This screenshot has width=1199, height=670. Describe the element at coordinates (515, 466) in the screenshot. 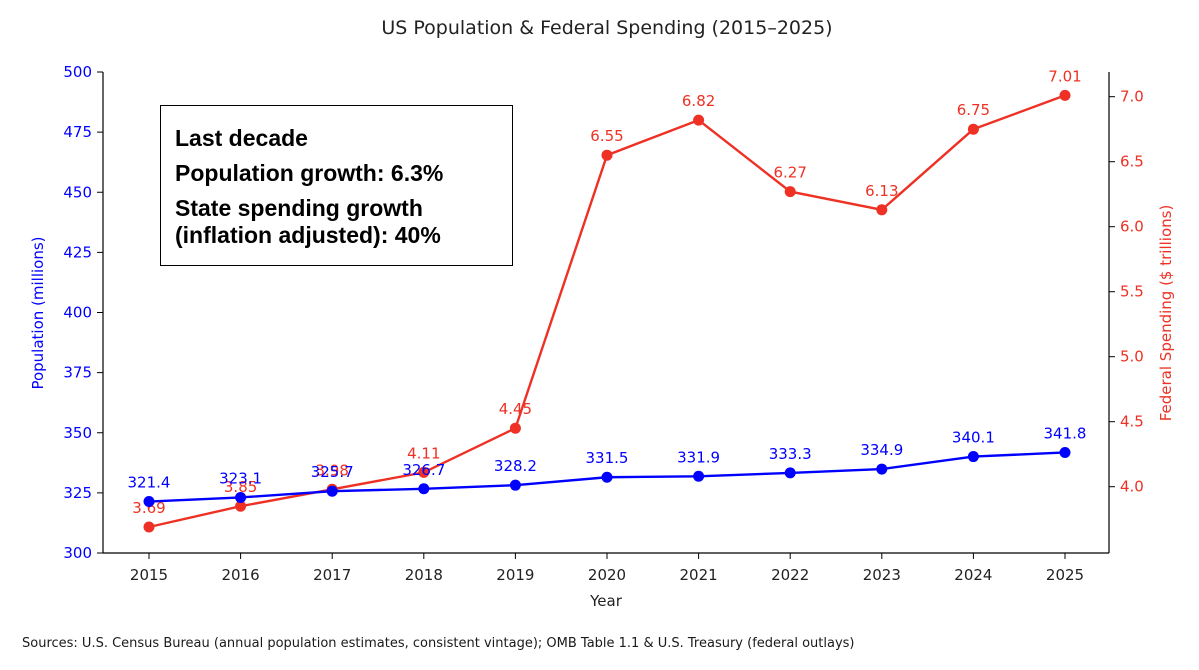

I see `data-label-population: 328.2` at that location.